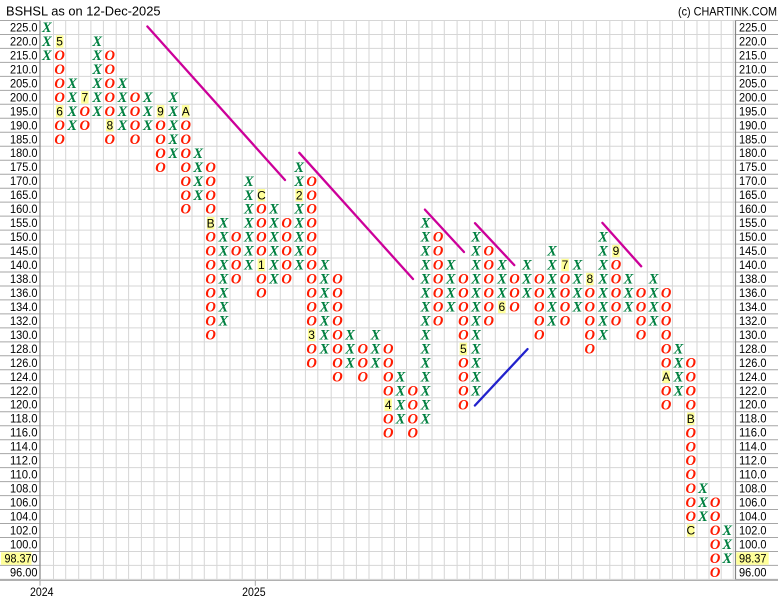  I want to click on svg-text: 7, so click(84, 98).